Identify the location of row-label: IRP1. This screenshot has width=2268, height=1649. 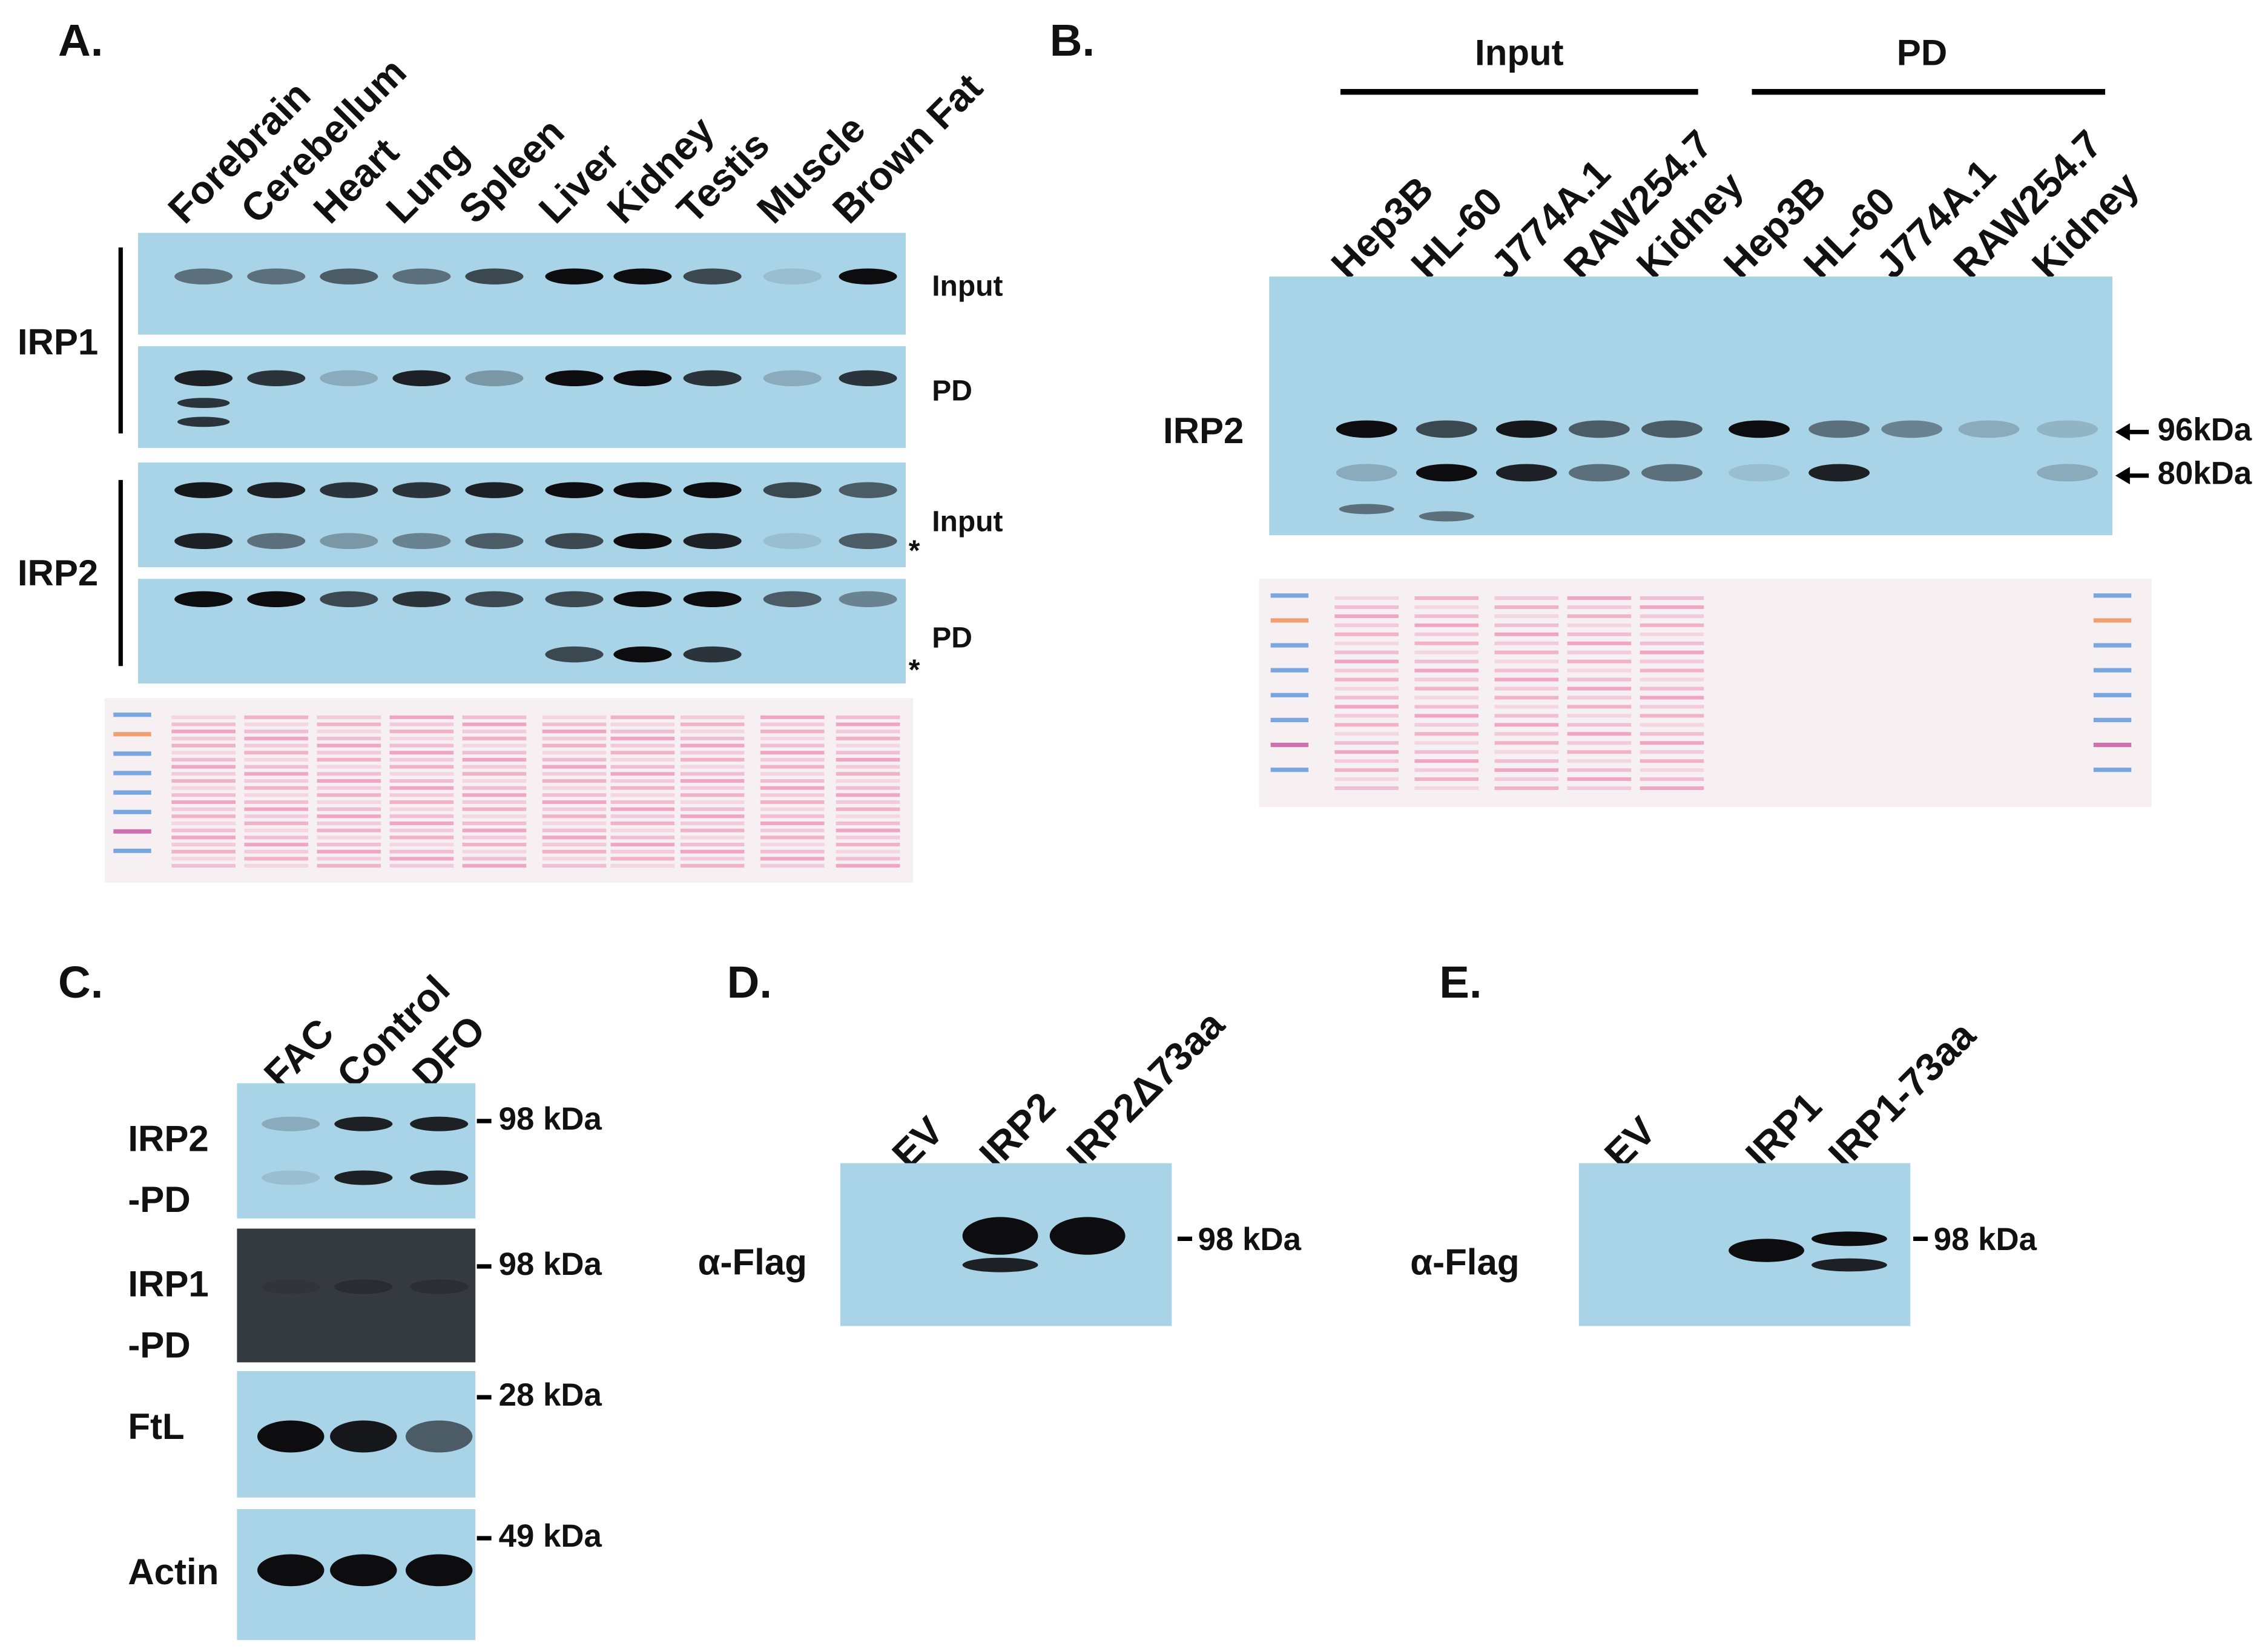
(168, 1283).